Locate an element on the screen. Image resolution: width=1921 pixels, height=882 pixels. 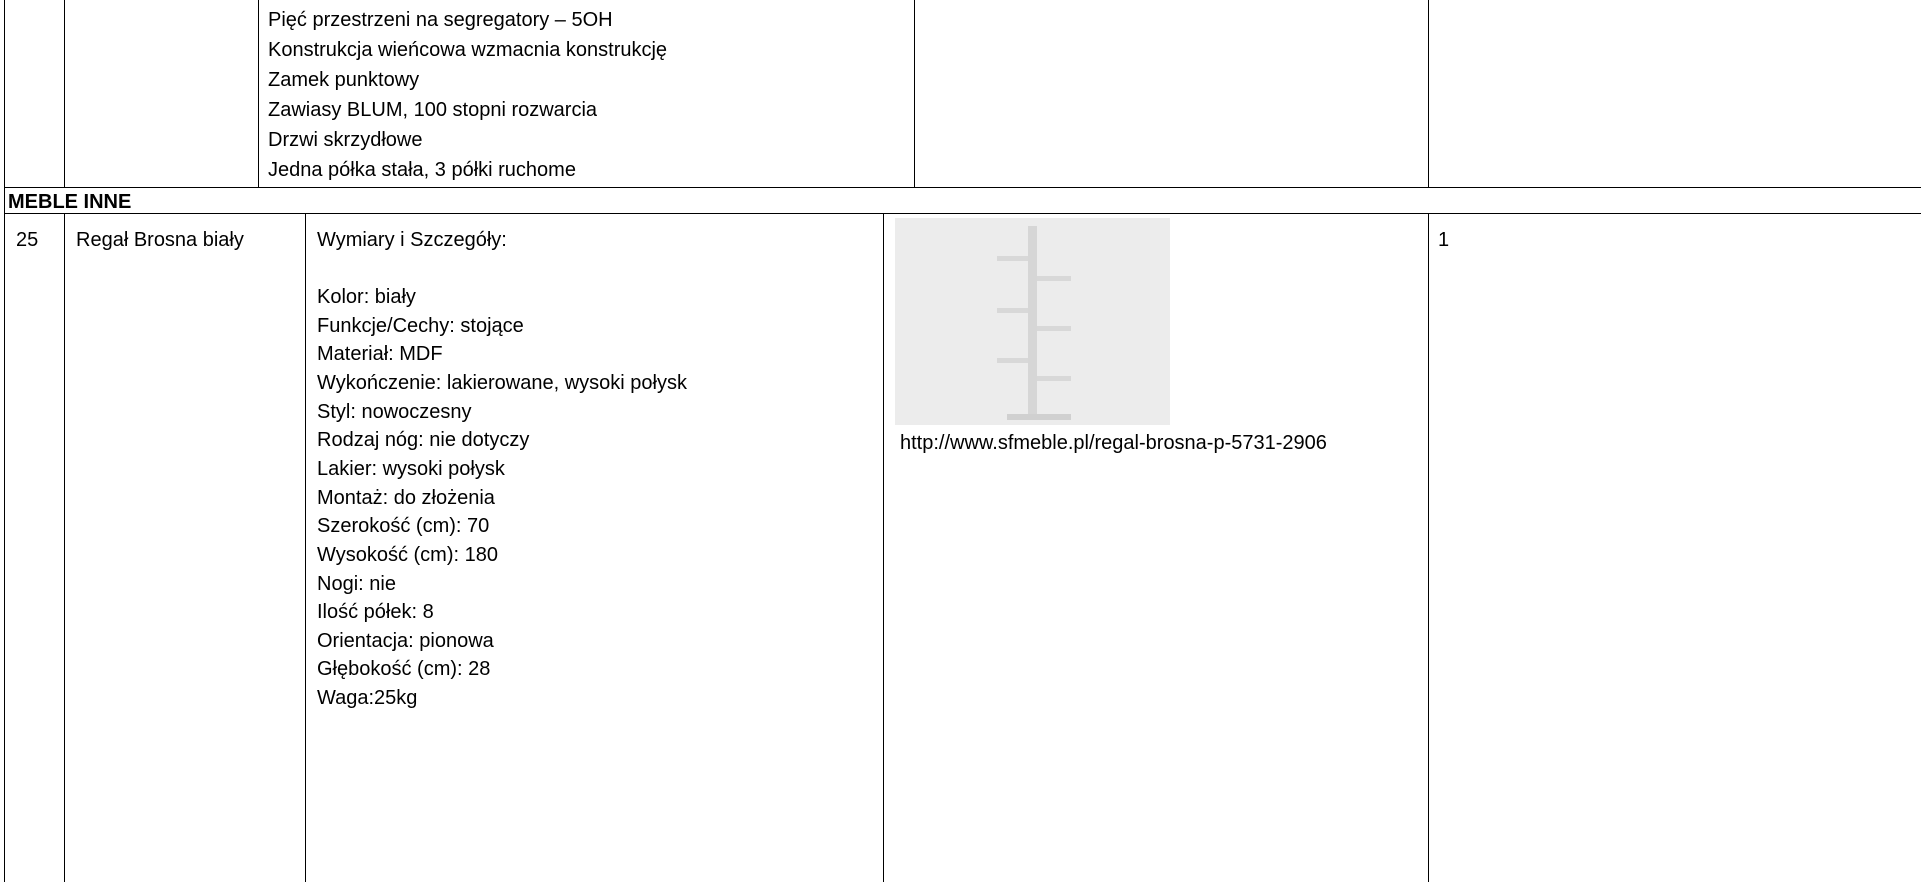
item-number: 25 is located at coordinates (27, 240).